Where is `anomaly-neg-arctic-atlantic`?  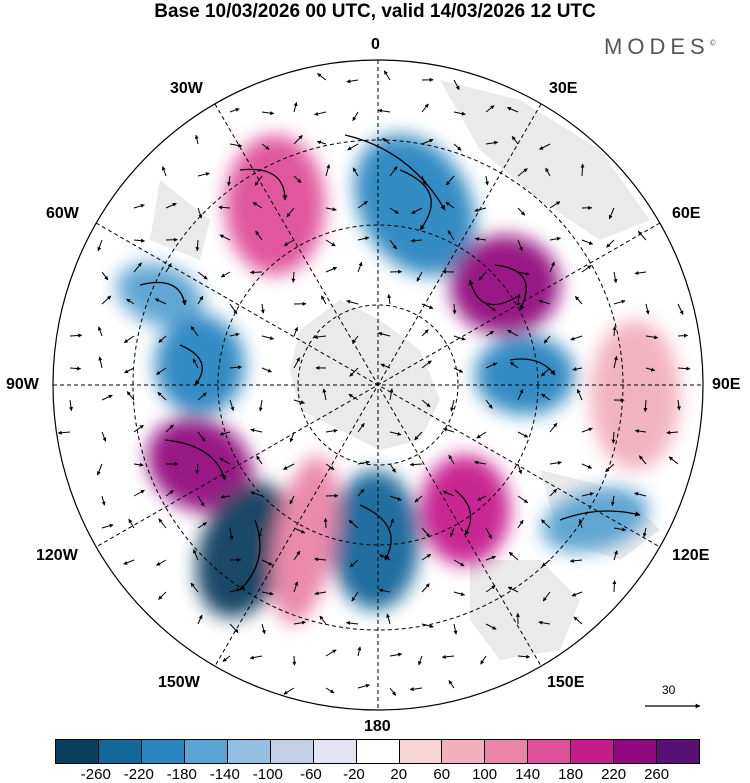 anomaly-neg-arctic-atlantic is located at coordinates (415, 205).